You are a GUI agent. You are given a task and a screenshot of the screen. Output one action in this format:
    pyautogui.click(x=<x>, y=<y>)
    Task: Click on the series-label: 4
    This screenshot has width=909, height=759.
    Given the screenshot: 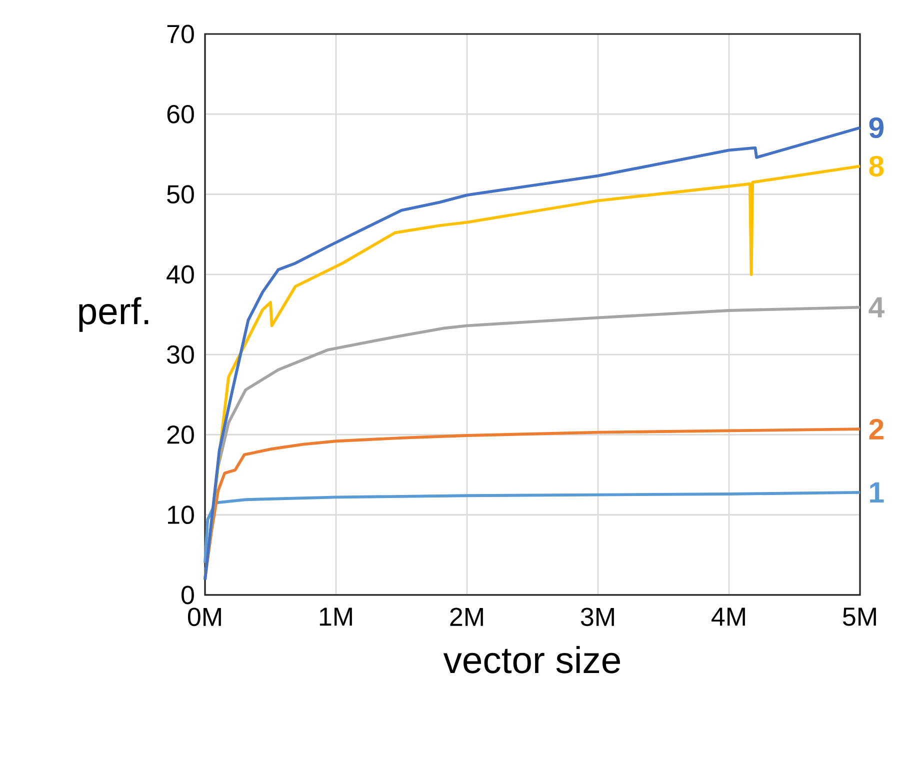 What is the action you would take?
    pyautogui.click(x=876, y=307)
    